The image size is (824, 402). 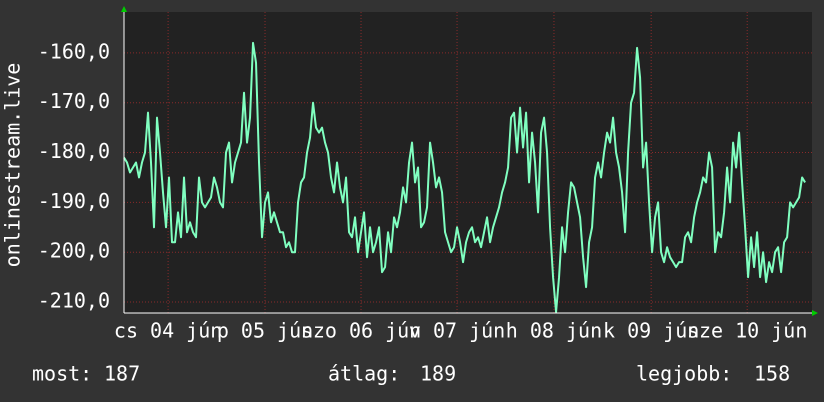 What do you see at coordinates (361, 331) in the screenshot?
I see `x-tick-label: szo 06 jún` at bounding box center [361, 331].